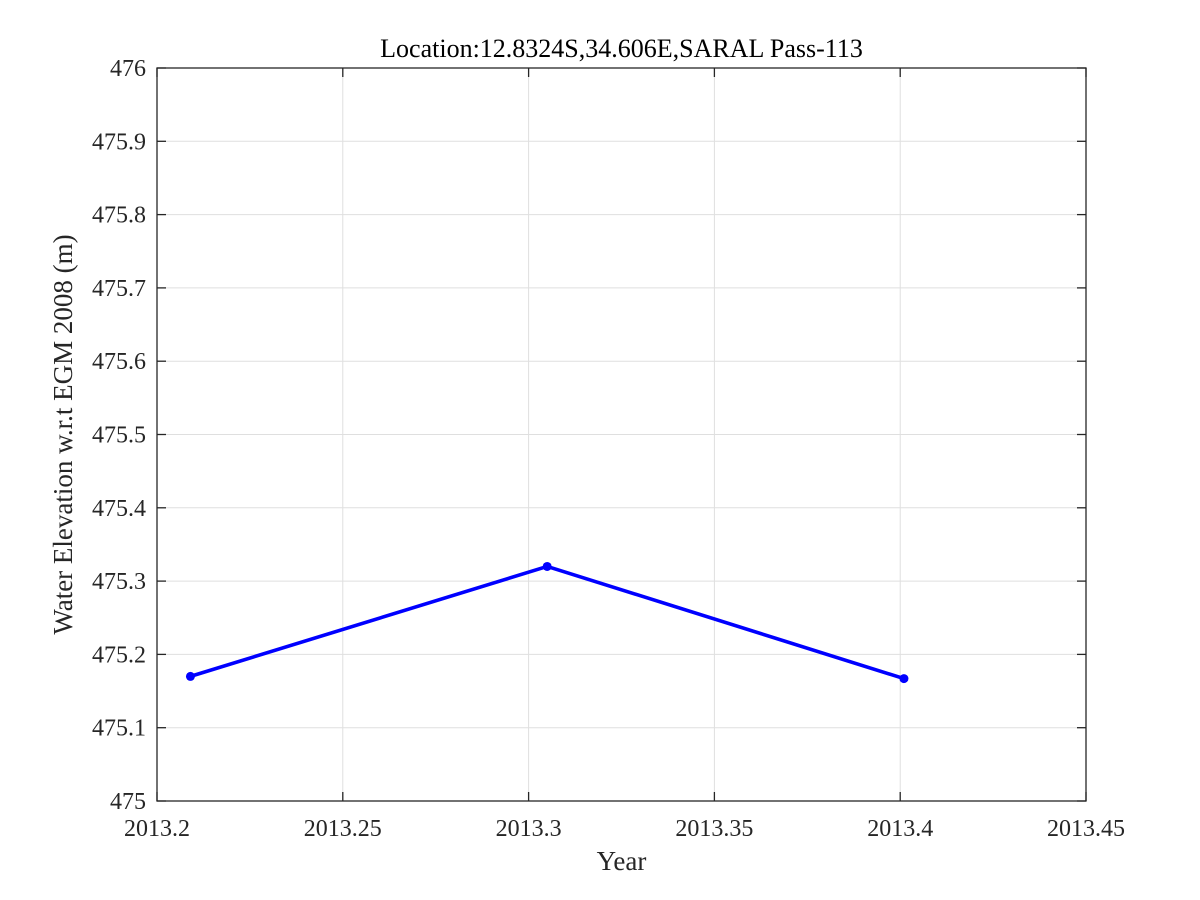  What do you see at coordinates (900, 829) in the screenshot?
I see `x-tick-label: 2013.4` at bounding box center [900, 829].